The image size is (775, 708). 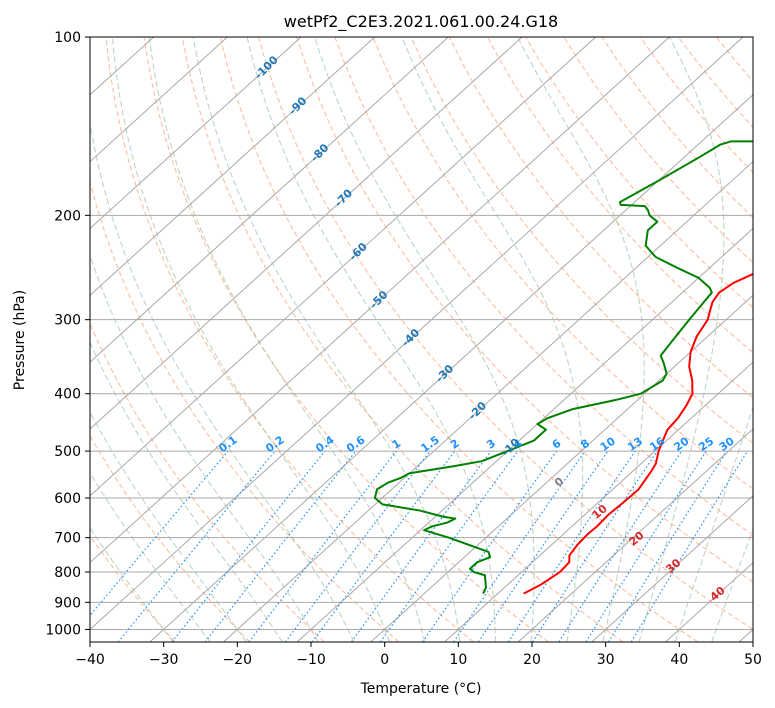 What do you see at coordinates (67, 38) in the screenshot?
I see `y-tick-label: 100` at bounding box center [67, 38].